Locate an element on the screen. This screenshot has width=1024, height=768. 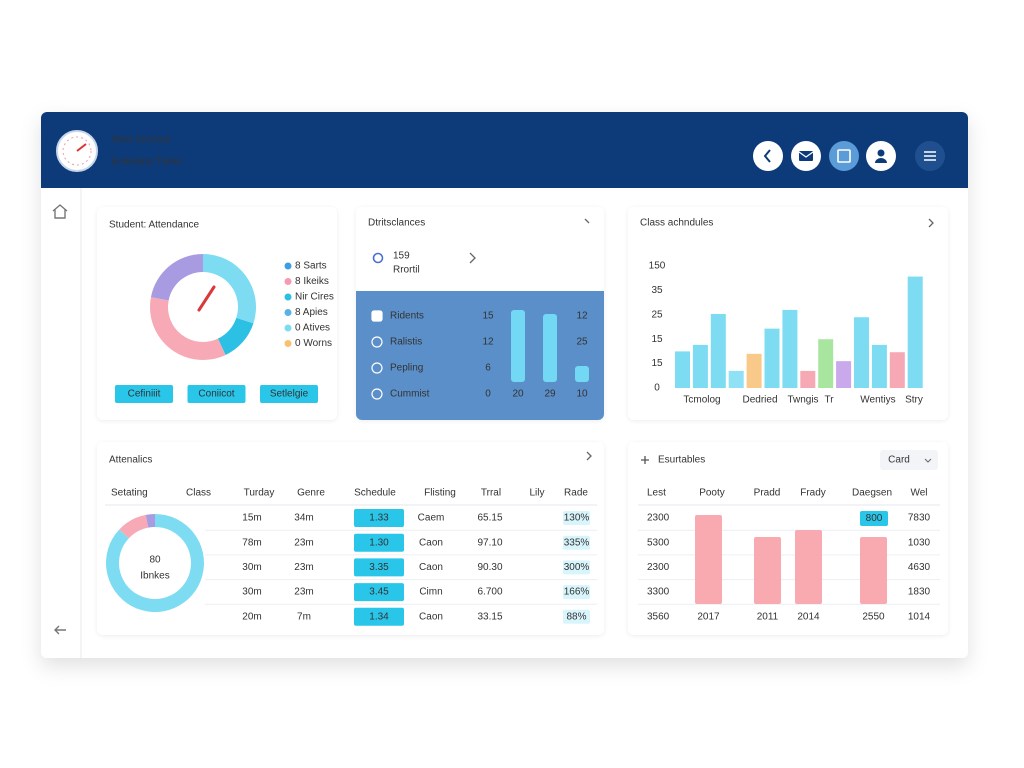
column-header: Schedule is located at coordinates (375, 493).